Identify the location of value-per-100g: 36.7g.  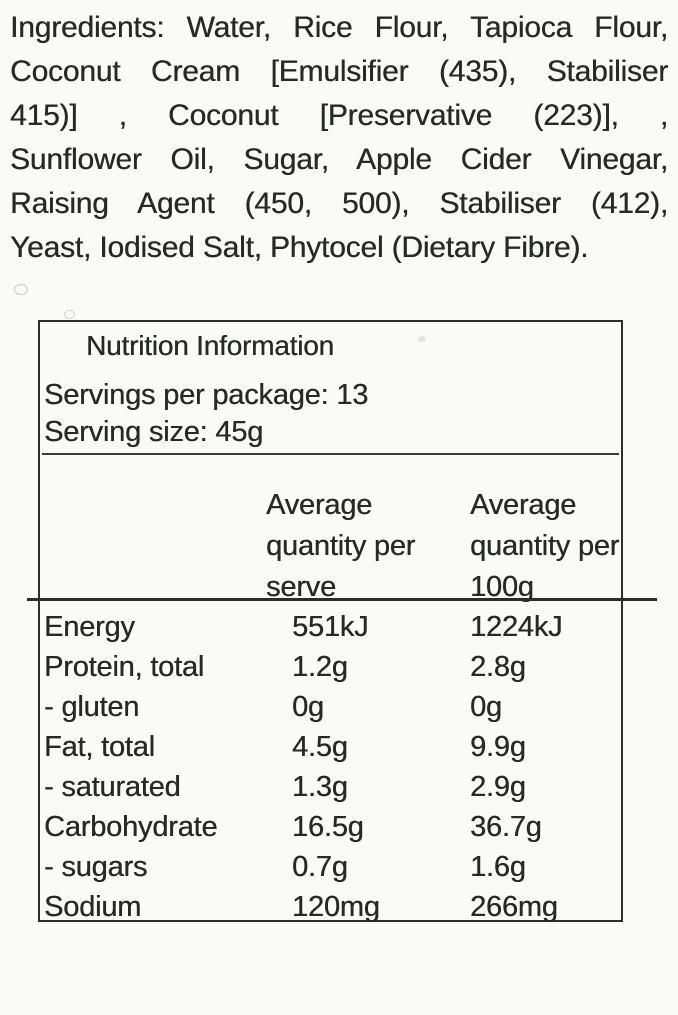
(506, 827).